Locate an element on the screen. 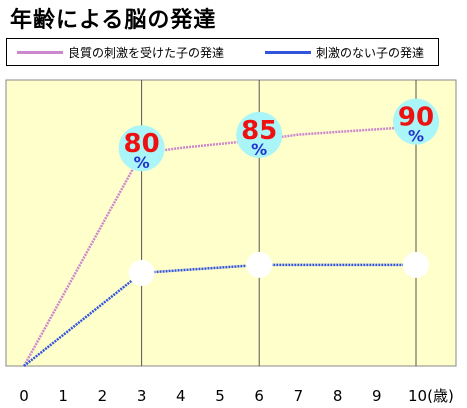  legend-item-unstimulated: 刺激のない子の発達 is located at coordinates (344, 52).